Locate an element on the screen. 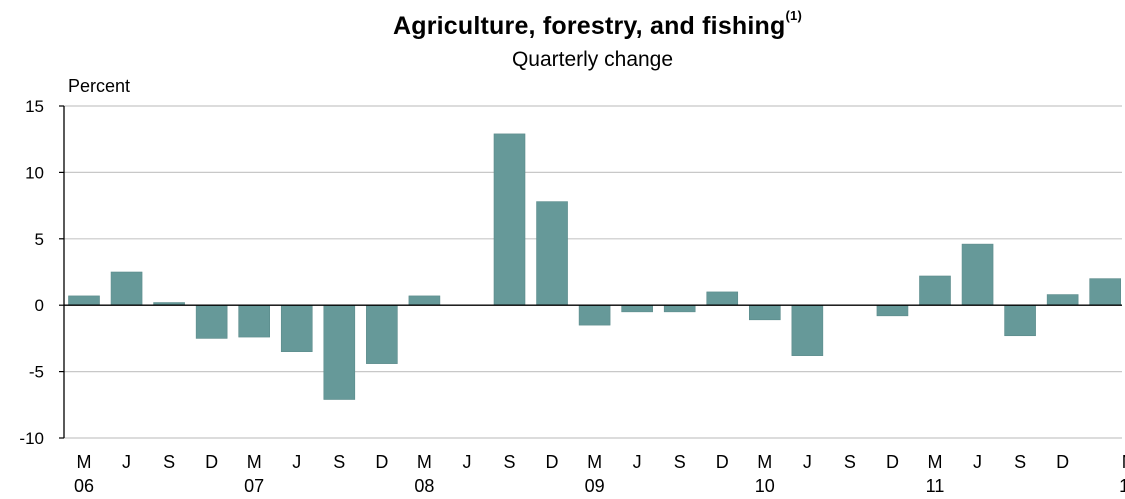 This screenshot has width=1125, height=499. x-year-label: 06 is located at coordinates (84, 486).